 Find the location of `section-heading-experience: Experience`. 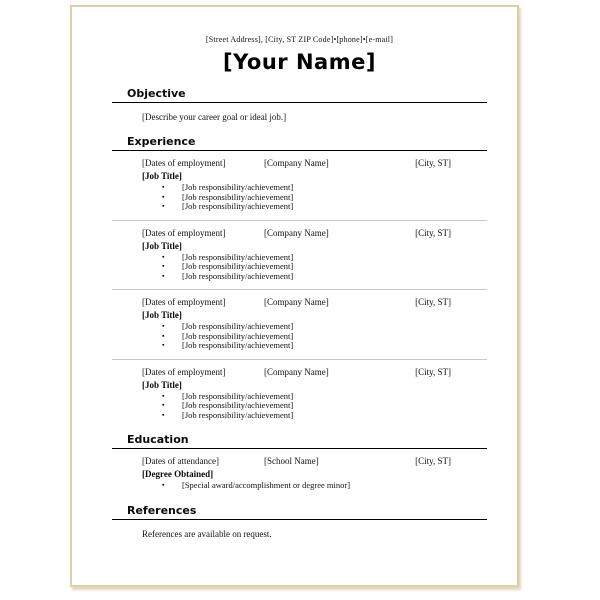

section-heading-experience: Experience is located at coordinates (299, 143).